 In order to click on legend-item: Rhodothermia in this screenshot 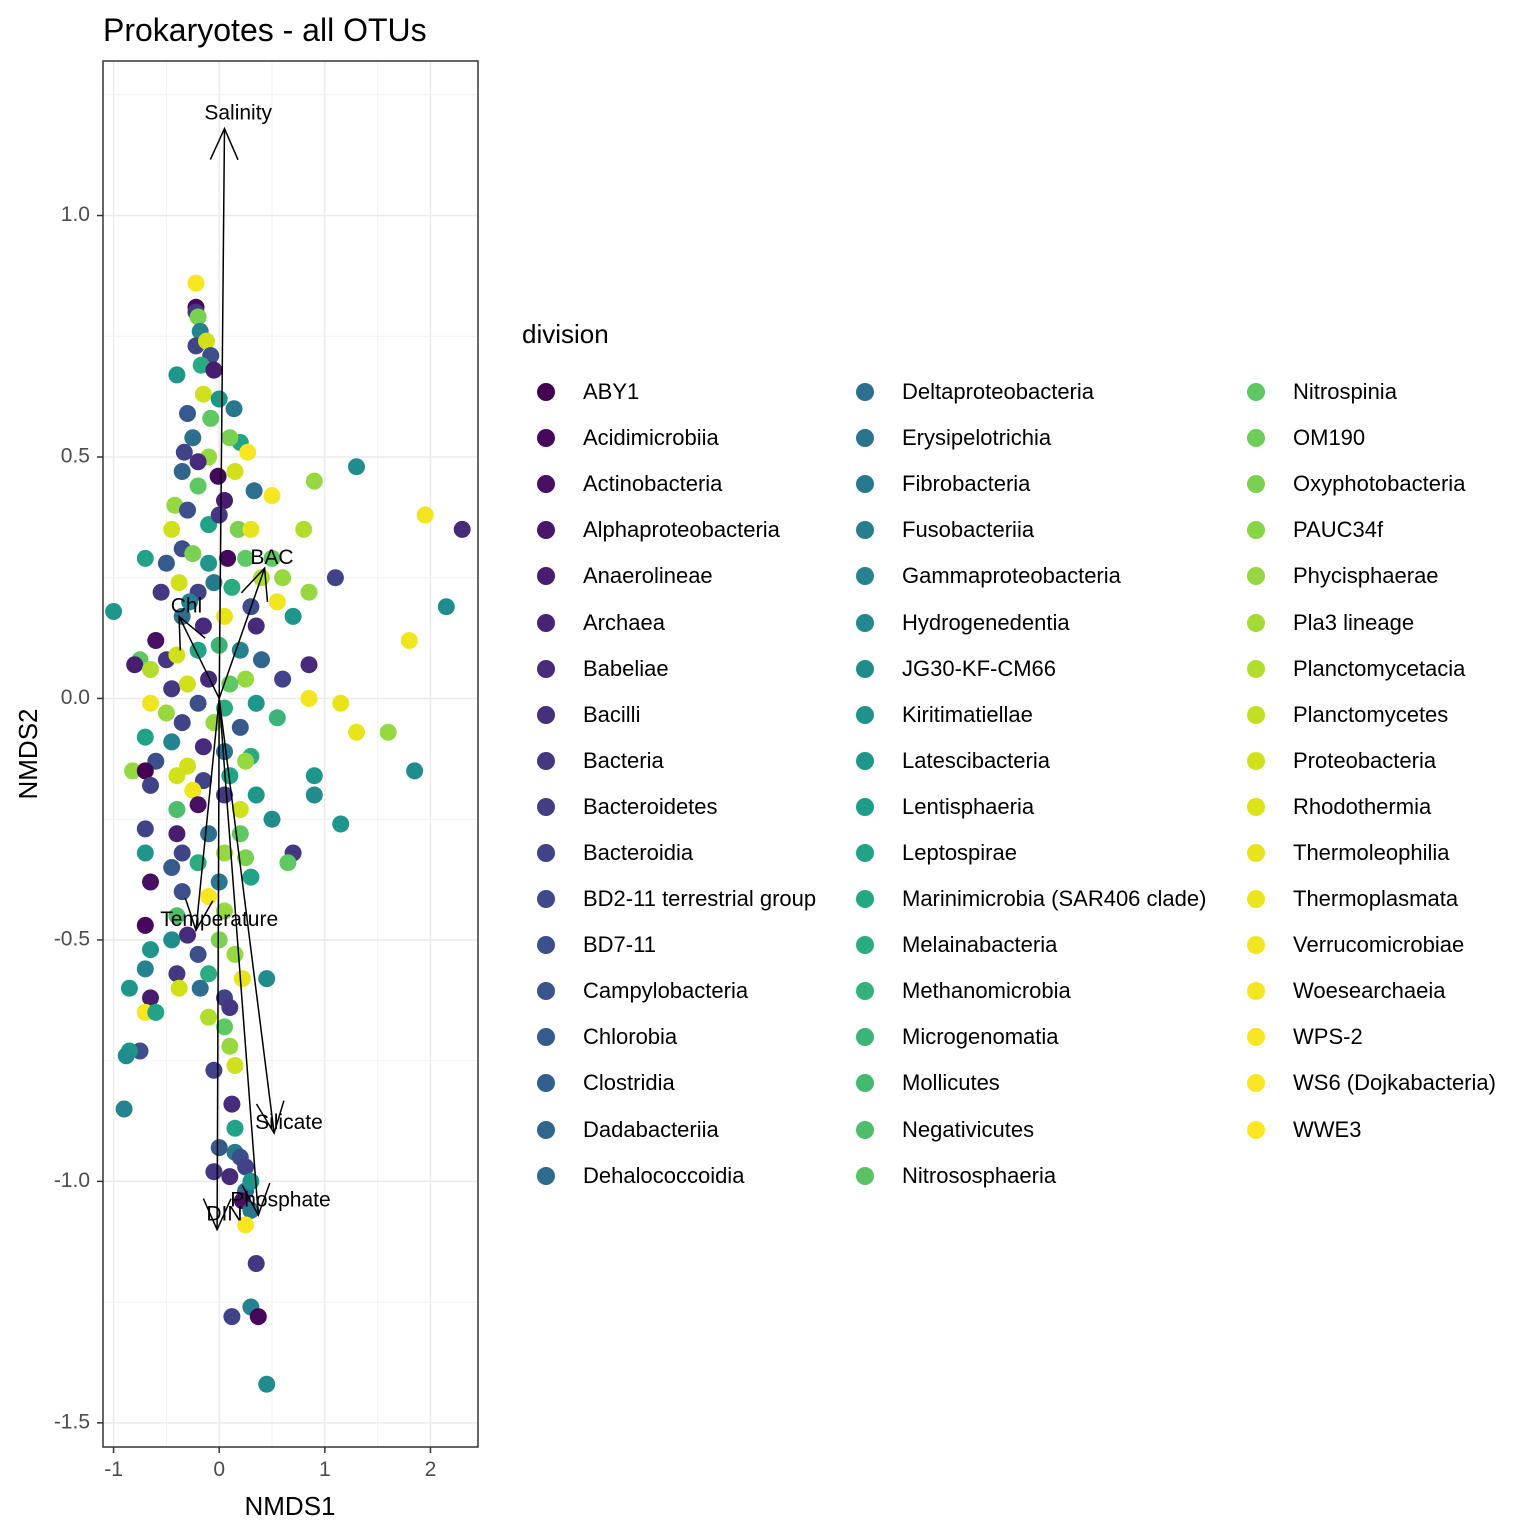, I will do `click(1364, 807)`.